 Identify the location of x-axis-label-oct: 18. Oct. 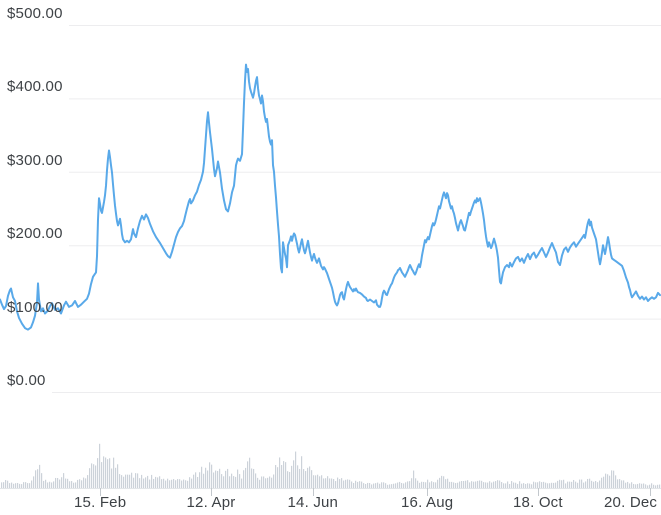
(538, 502).